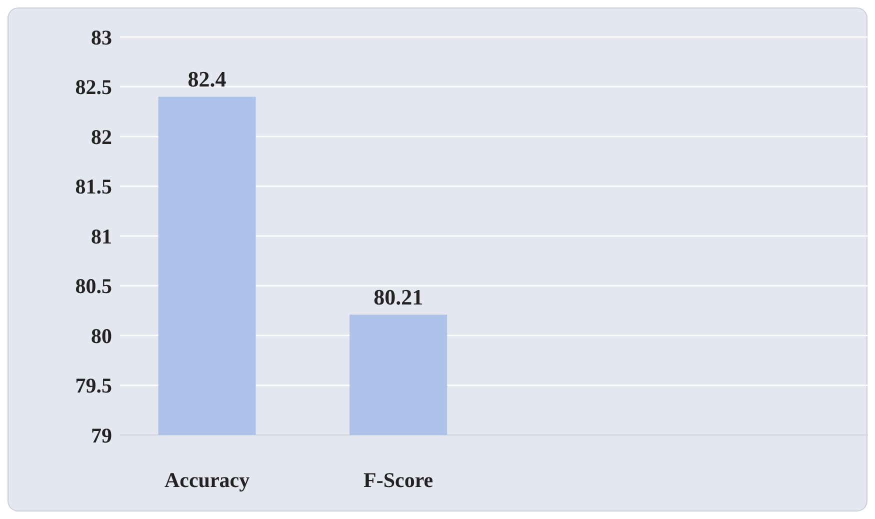 Image resolution: width=875 pixels, height=519 pixels. I want to click on y-tick-label: 80.5, so click(93, 286).